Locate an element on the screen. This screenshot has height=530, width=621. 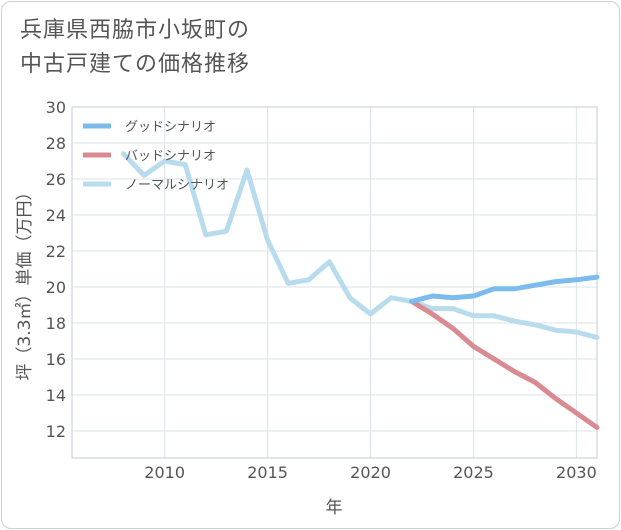
y-tick-label: 14 is located at coordinates (56, 395).